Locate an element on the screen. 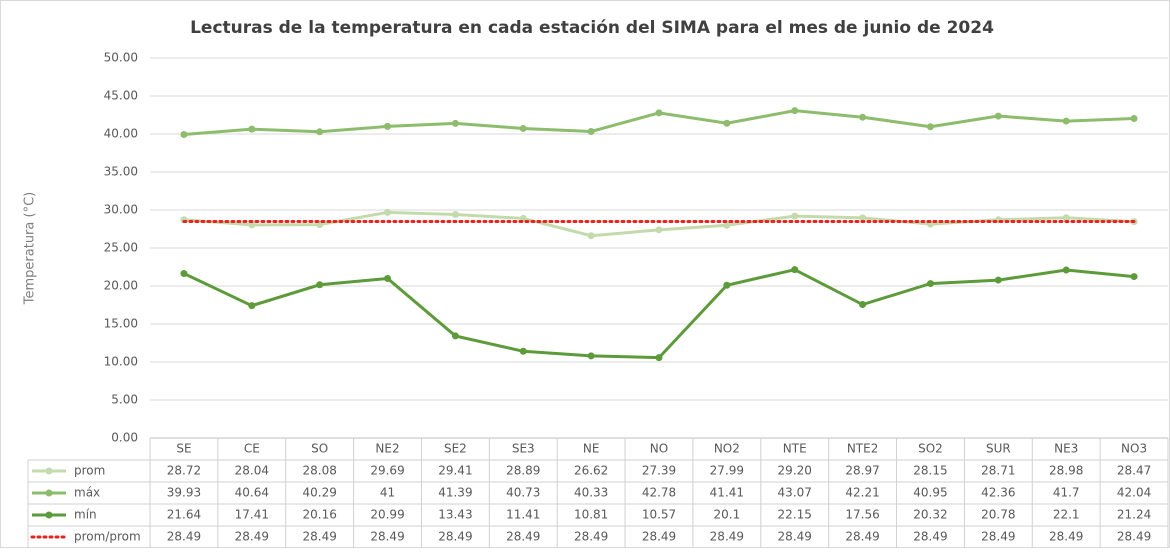  data-table-value: 28.47 is located at coordinates (1134, 471).